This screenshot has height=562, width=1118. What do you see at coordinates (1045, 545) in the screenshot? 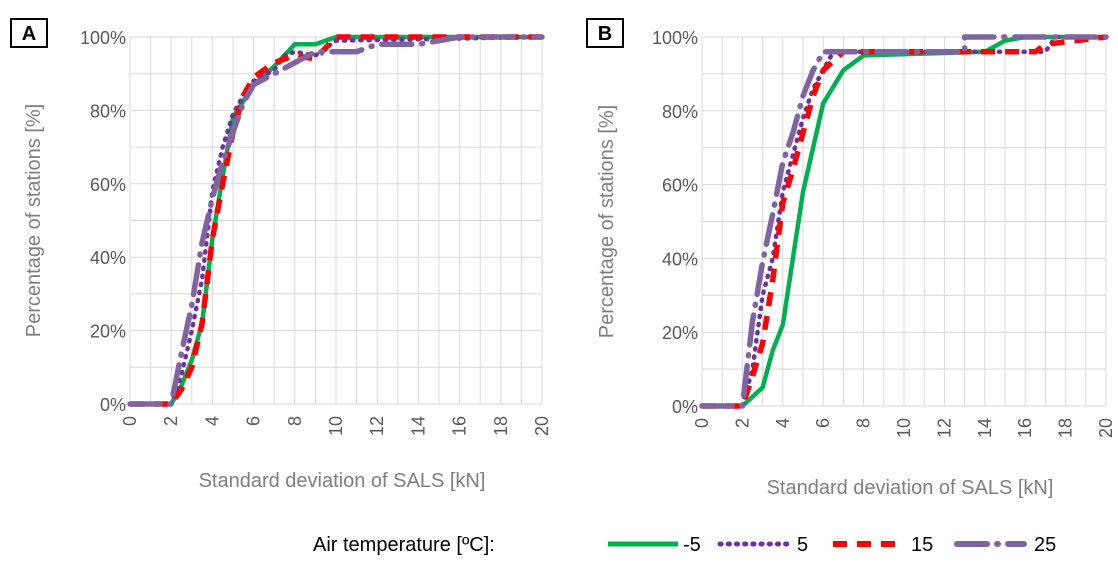
I see `legend-label-25: 25` at bounding box center [1045, 545].